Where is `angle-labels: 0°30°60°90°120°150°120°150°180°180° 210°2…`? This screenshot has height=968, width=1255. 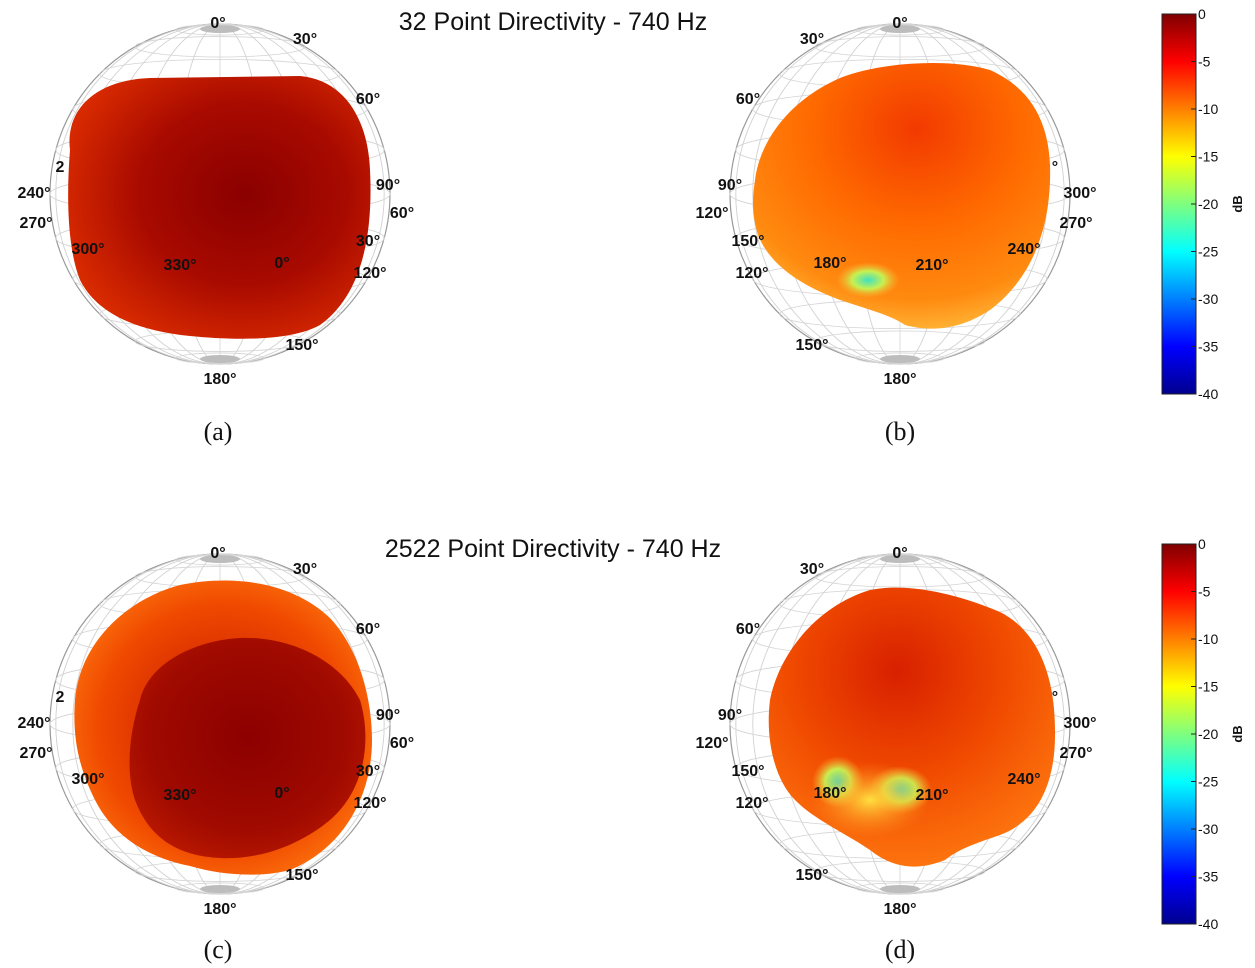
angle-labels: 0°30°60°90°120°150°120°150°180°180° 210°2… is located at coordinates (895, 201).